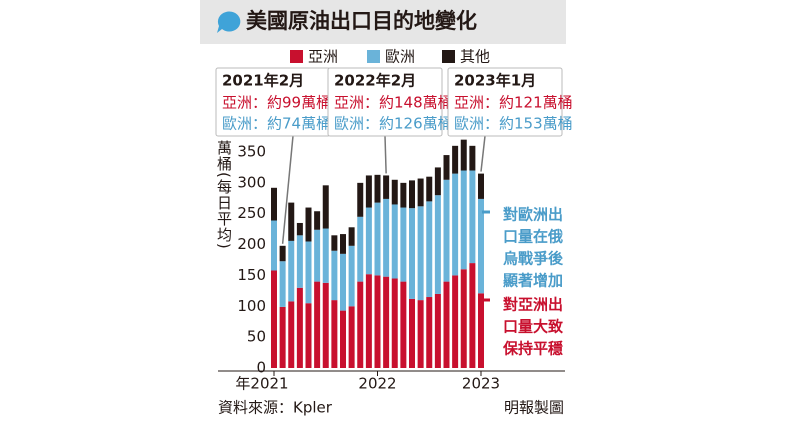  I want to click on legend-label: 亞洲, so click(323, 57).